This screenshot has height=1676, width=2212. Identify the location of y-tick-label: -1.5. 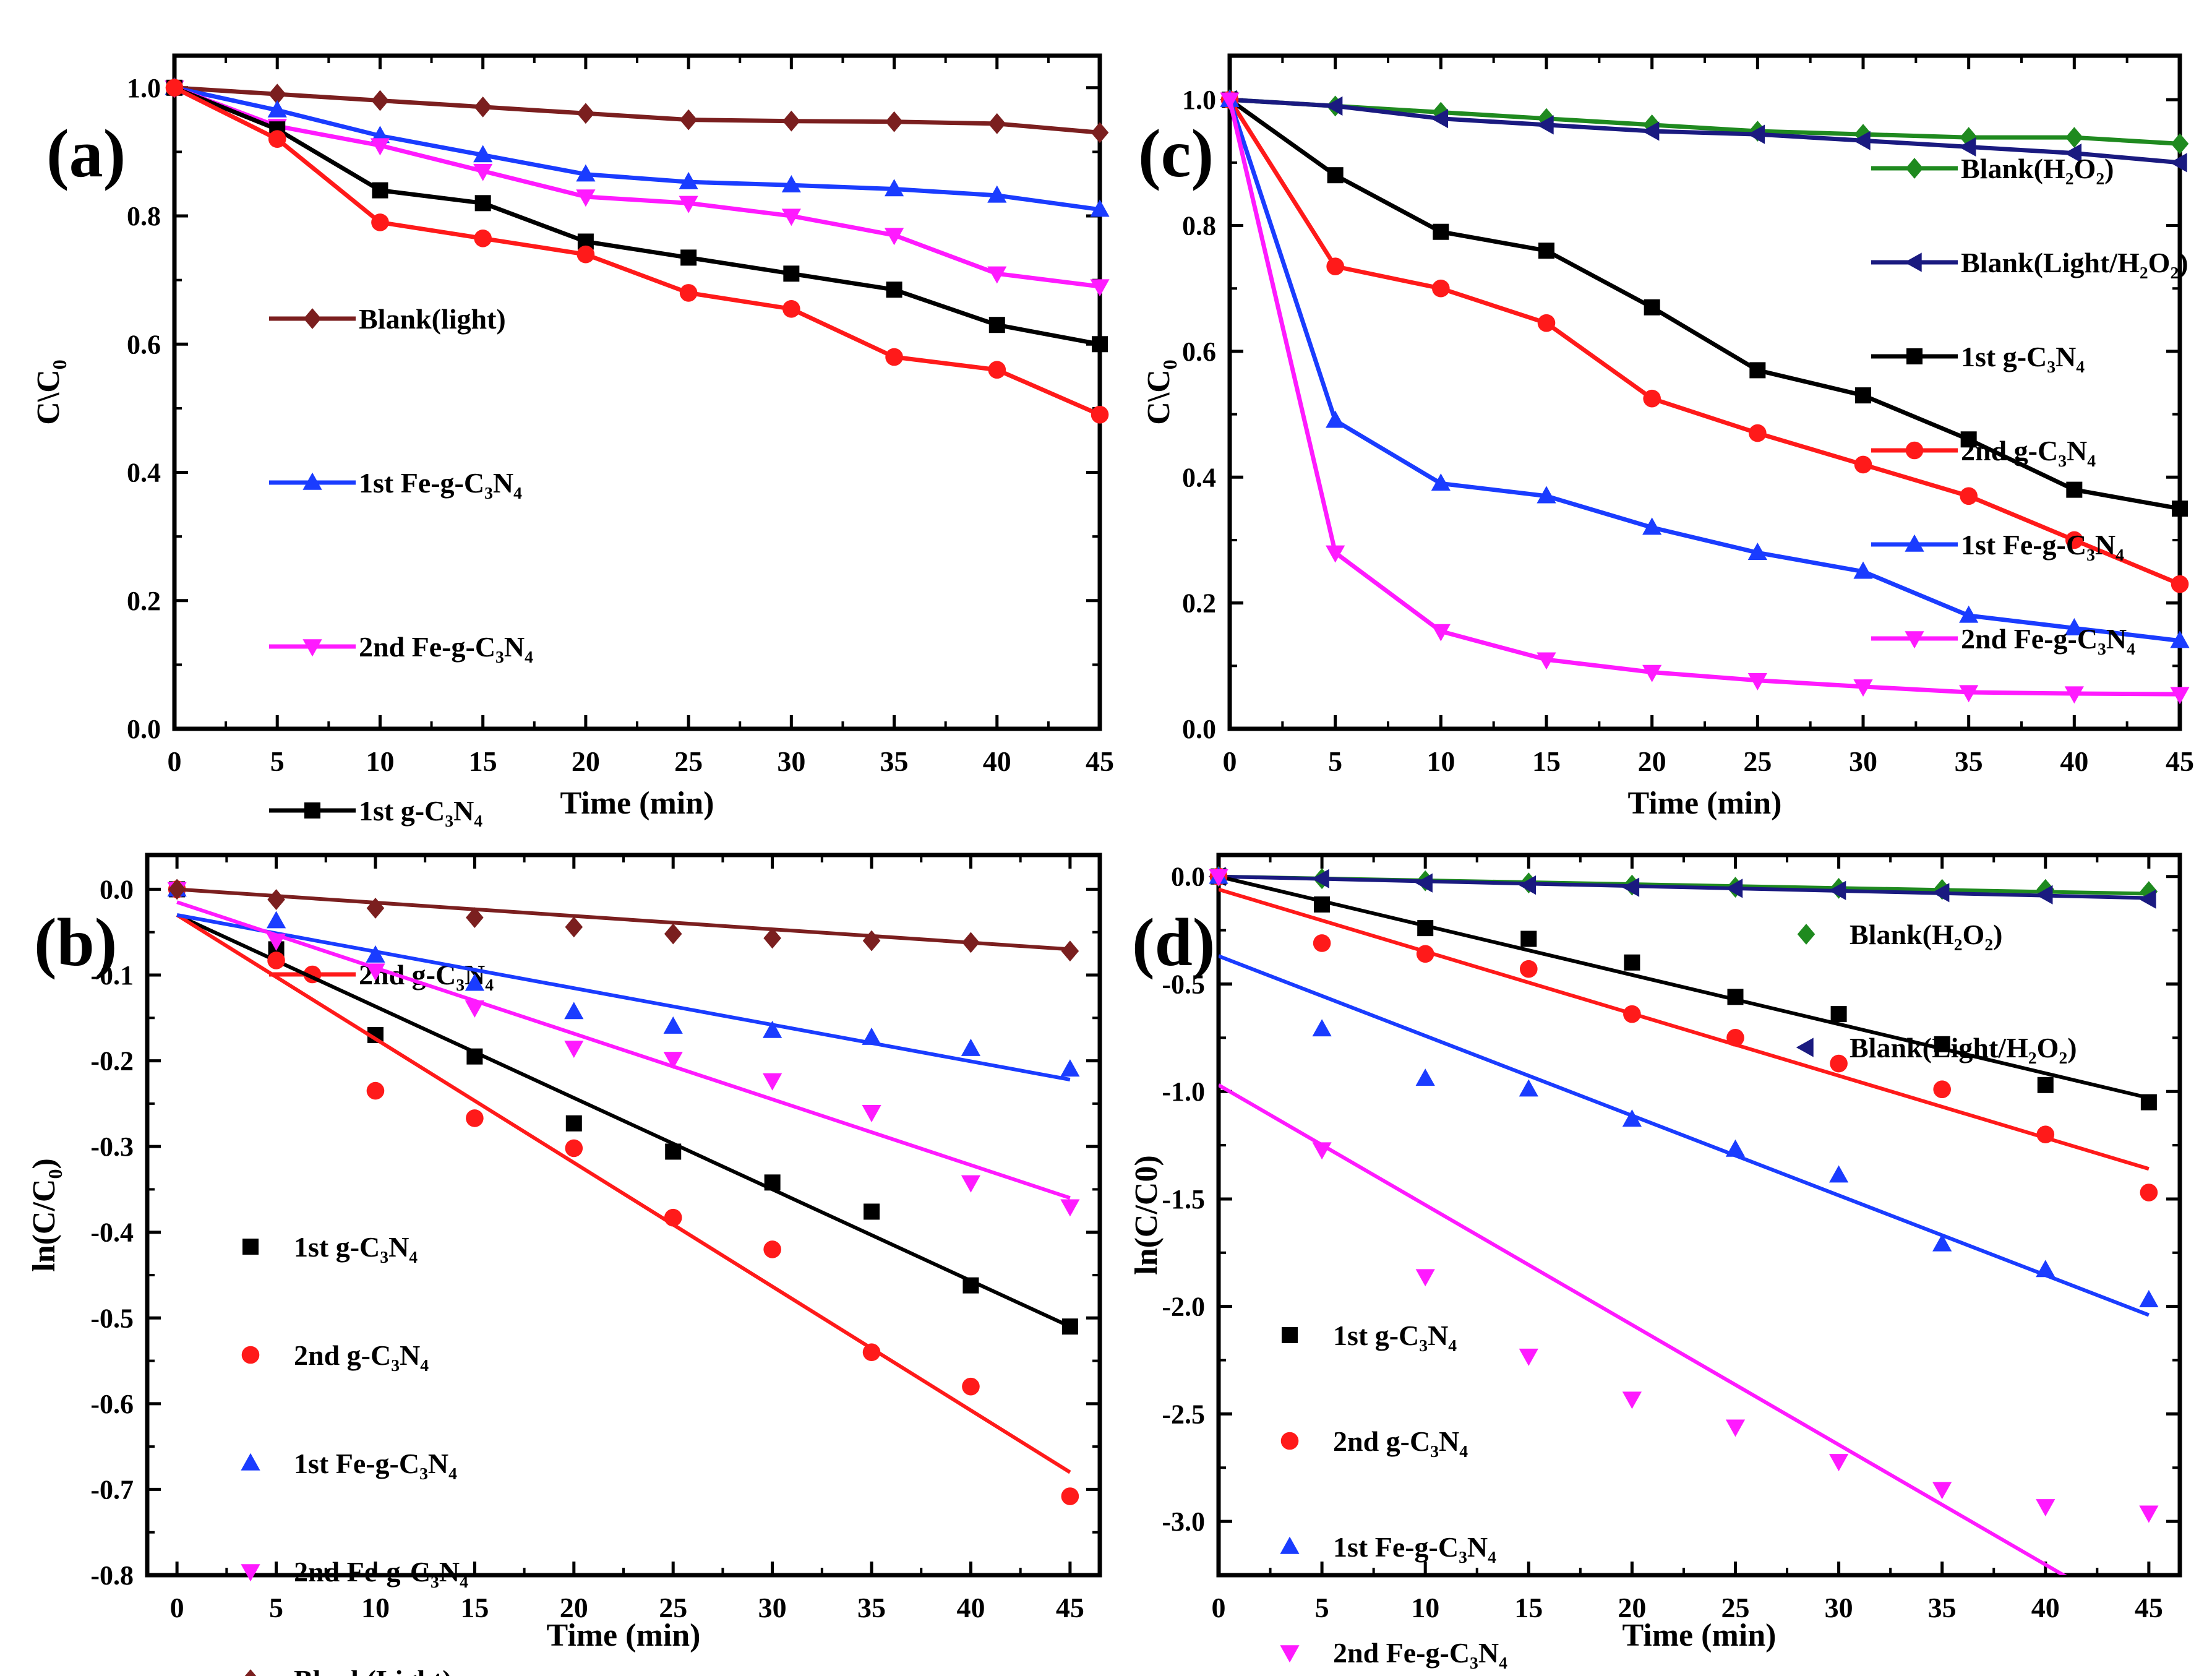
(1183, 1199).